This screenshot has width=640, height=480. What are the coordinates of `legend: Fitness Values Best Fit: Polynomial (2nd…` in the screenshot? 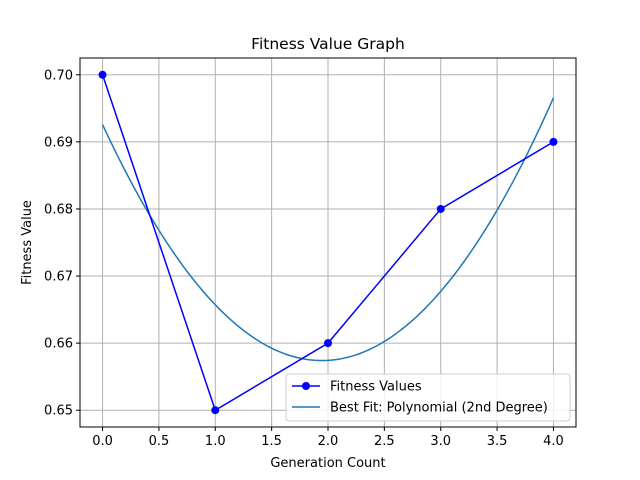 It's located at (428, 397).